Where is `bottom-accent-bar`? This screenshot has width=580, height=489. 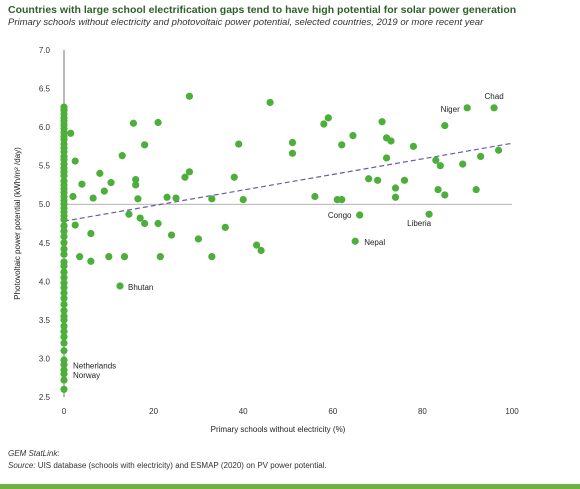 bottom-accent-bar is located at coordinates (290, 486).